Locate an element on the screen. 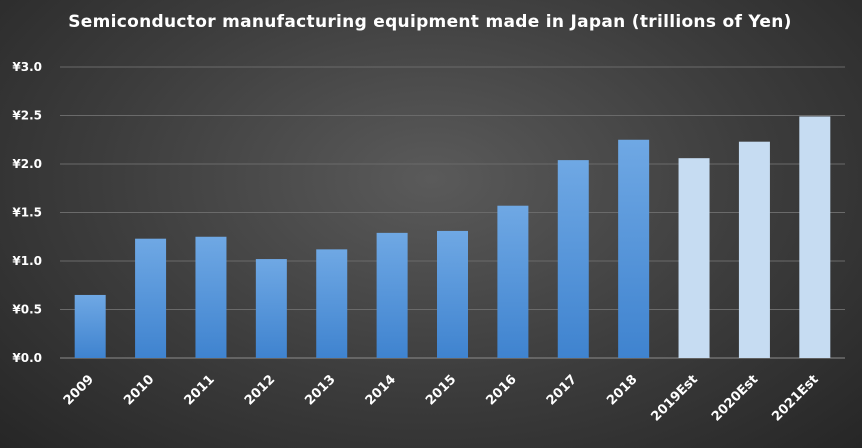  bar-2019Est is located at coordinates (694, 258).